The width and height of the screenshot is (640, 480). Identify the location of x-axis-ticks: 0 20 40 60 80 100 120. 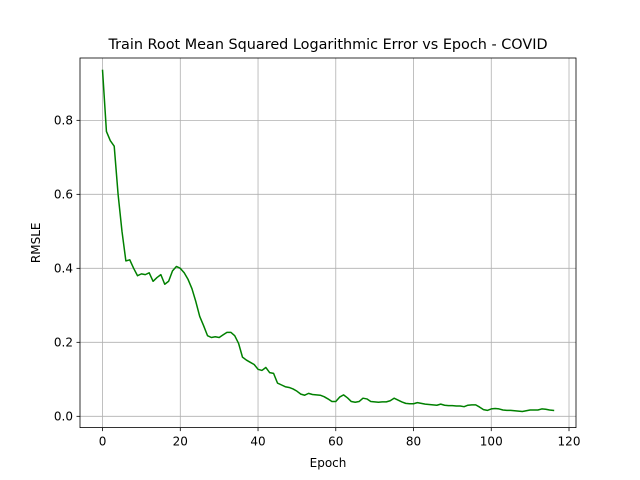
(340, 438).